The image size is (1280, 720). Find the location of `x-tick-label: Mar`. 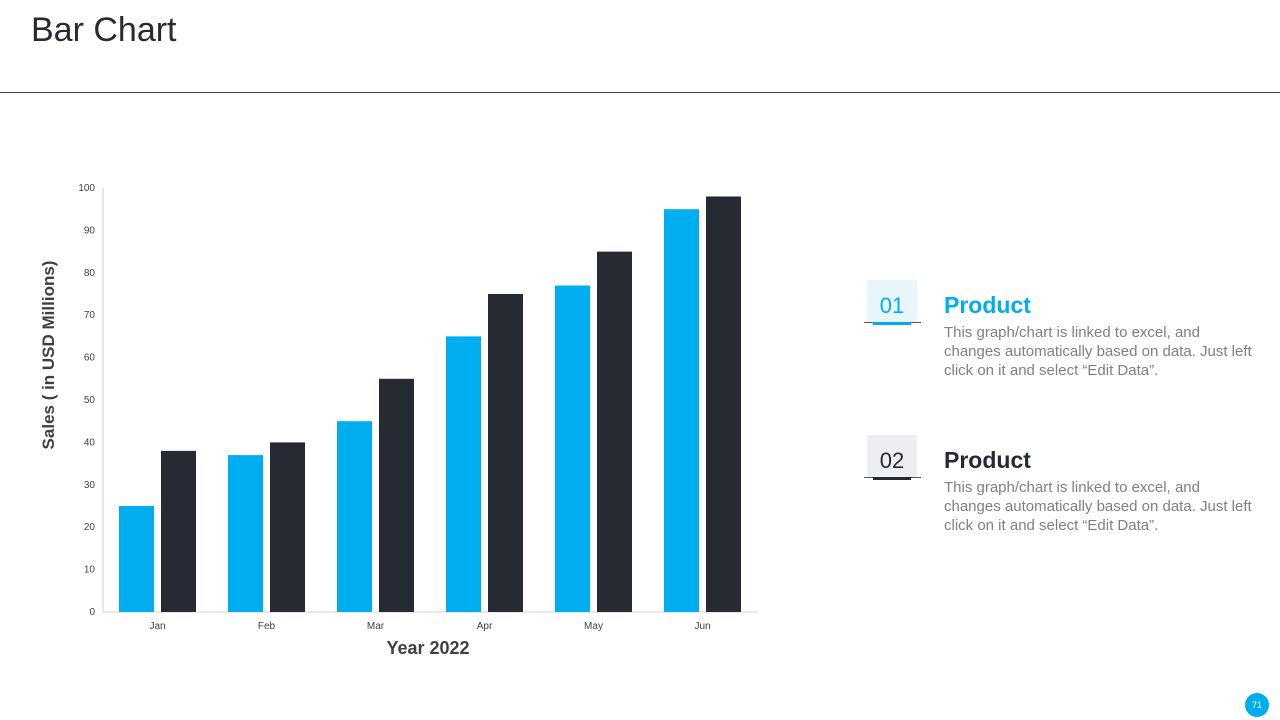

x-tick-label: Mar is located at coordinates (376, 626).